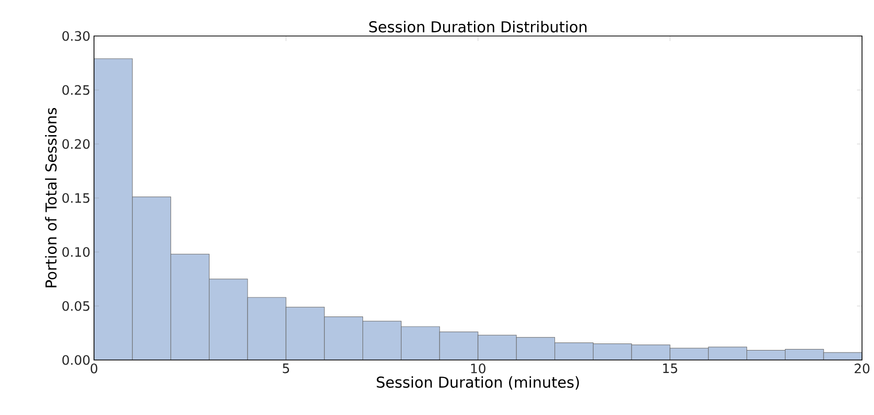  Describe the element at coordinates (862, 369) in the screenshot. I see `x-tick-label: 20` at that location.